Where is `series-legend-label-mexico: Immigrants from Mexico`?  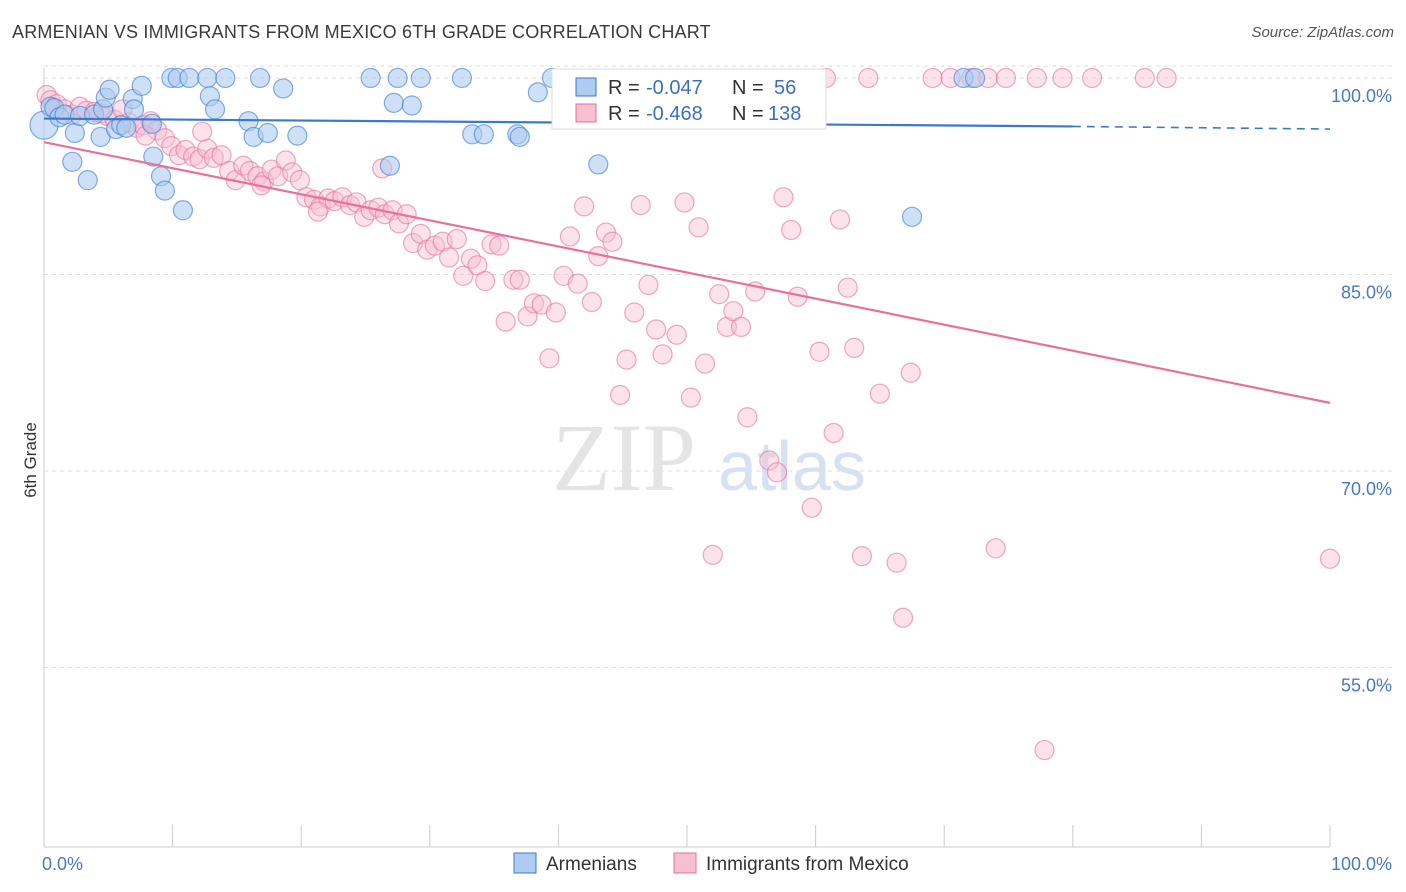
series-legend-label-mexico: Immigrants from Mexico is located at coordinates (807, 864).